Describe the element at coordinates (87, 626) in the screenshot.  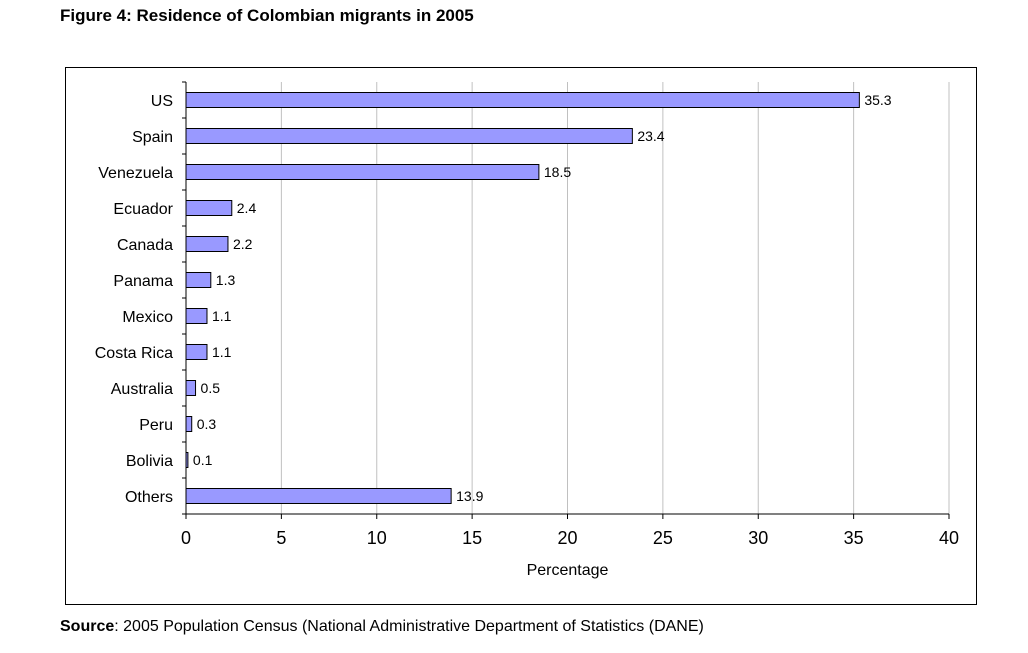
I see `source-label: Source` at that location.